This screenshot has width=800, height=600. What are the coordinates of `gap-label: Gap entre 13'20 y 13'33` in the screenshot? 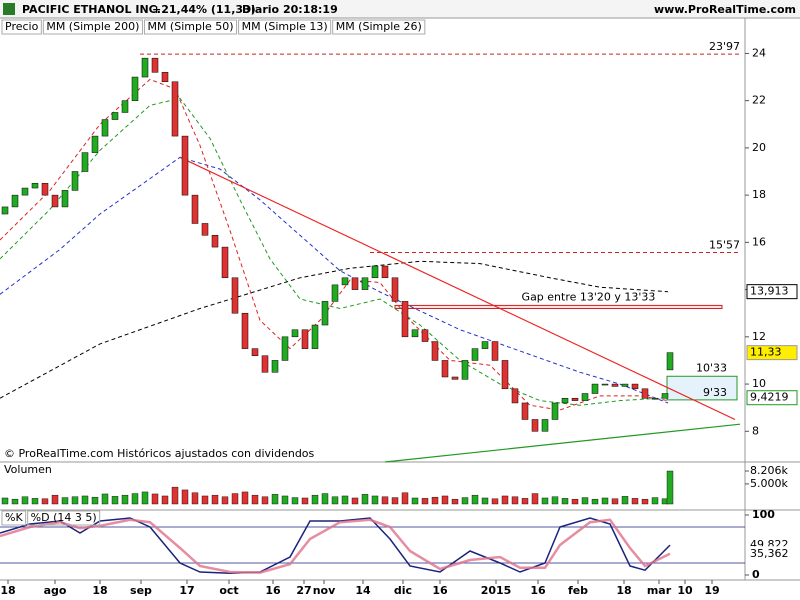 It's located at (589, 296).